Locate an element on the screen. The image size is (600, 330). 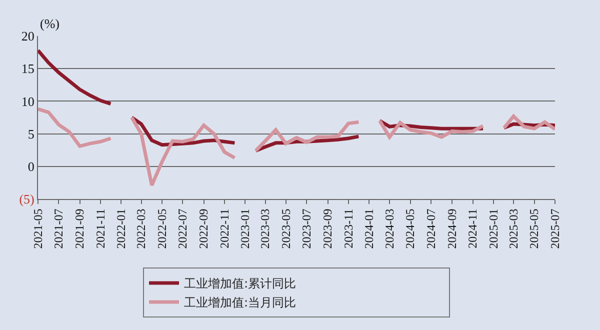
y-tick-label: 0 is located at coordinates (31, 166).